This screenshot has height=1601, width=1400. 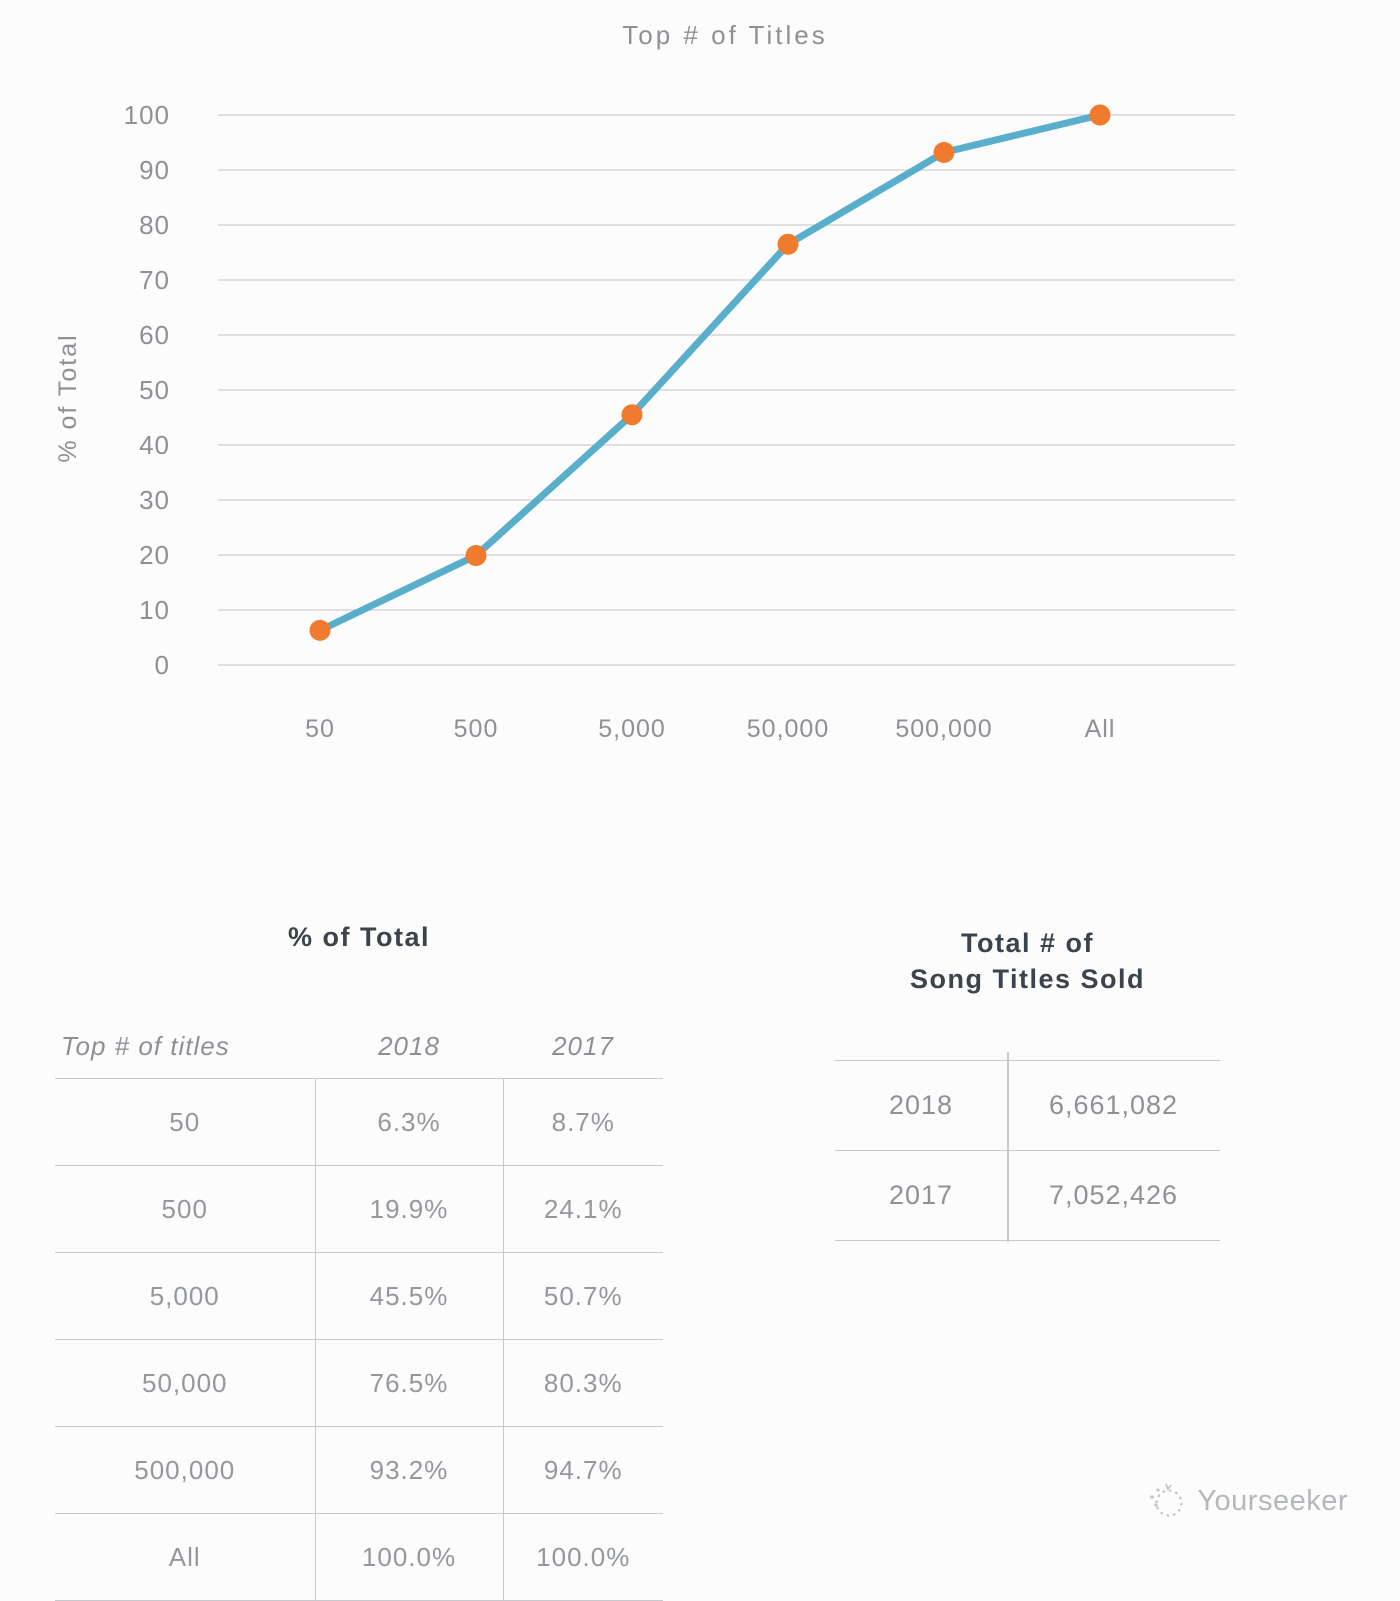 I want to click on row-label: 500, so click(x=185, y=1209).